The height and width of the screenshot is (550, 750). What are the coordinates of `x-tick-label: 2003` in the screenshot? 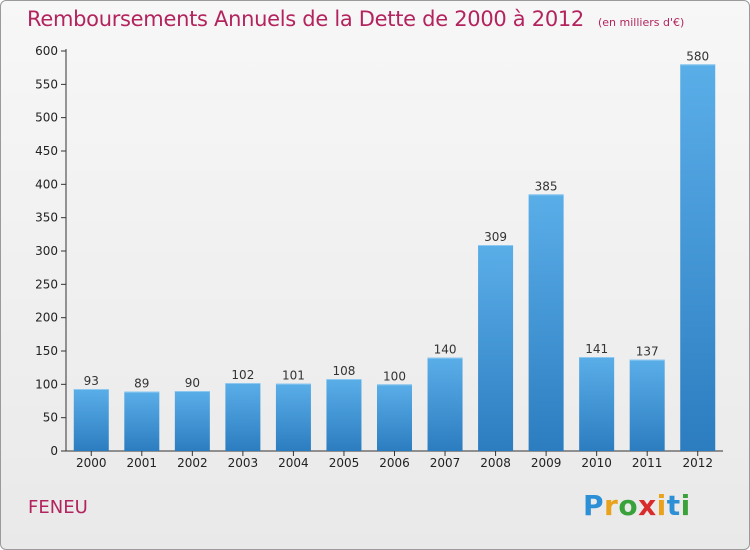 It's located at (243, 463).